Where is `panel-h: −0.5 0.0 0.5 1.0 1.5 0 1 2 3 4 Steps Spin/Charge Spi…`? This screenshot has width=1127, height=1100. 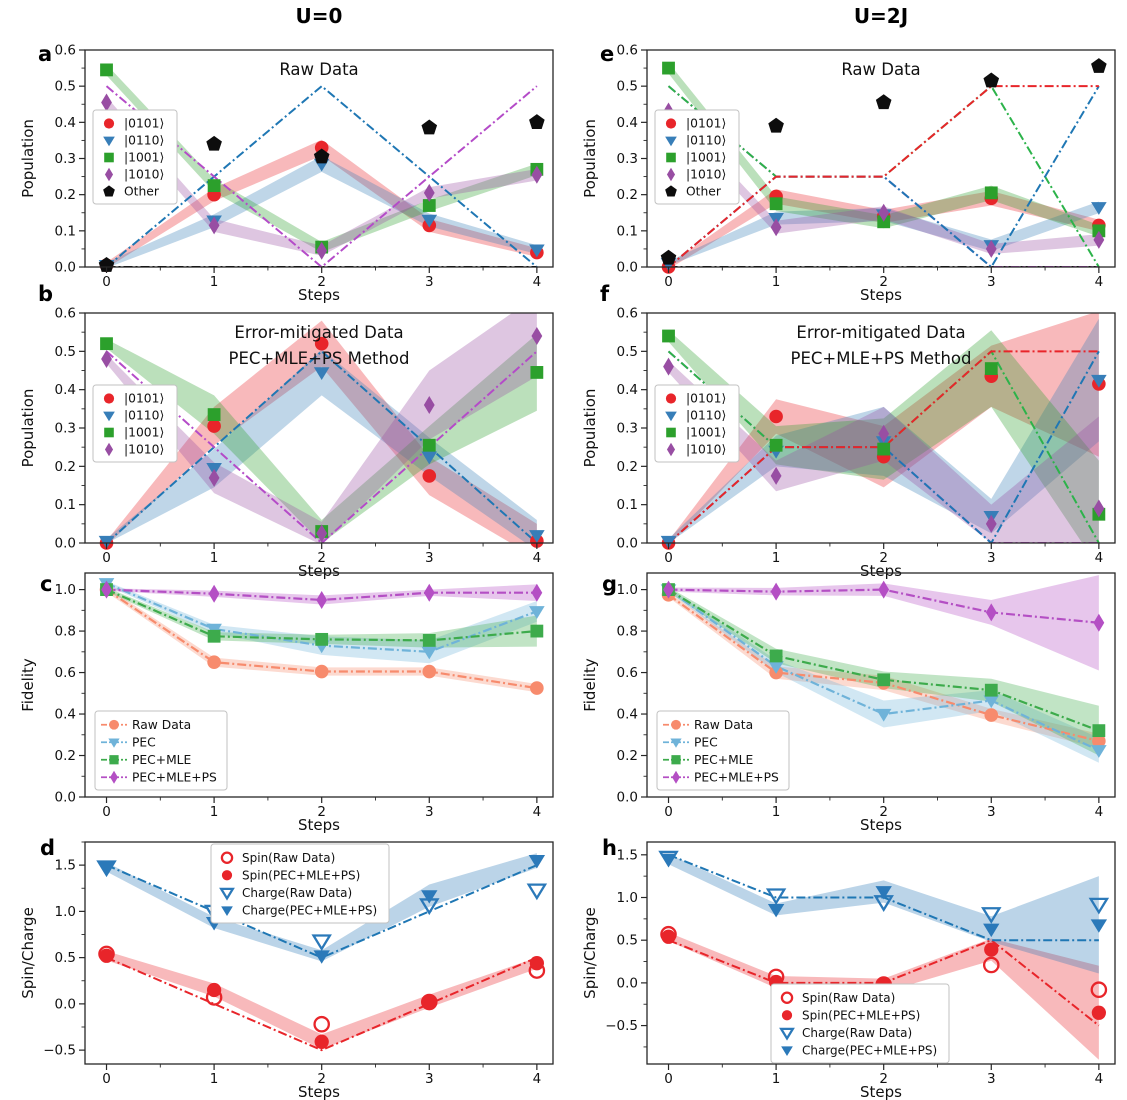 panel-h: −0.5 0.0 0.5 1.0 1.5 0 1 2 3 4 Steps Spin/Charge Spi… is located at coordinates (848, 970).